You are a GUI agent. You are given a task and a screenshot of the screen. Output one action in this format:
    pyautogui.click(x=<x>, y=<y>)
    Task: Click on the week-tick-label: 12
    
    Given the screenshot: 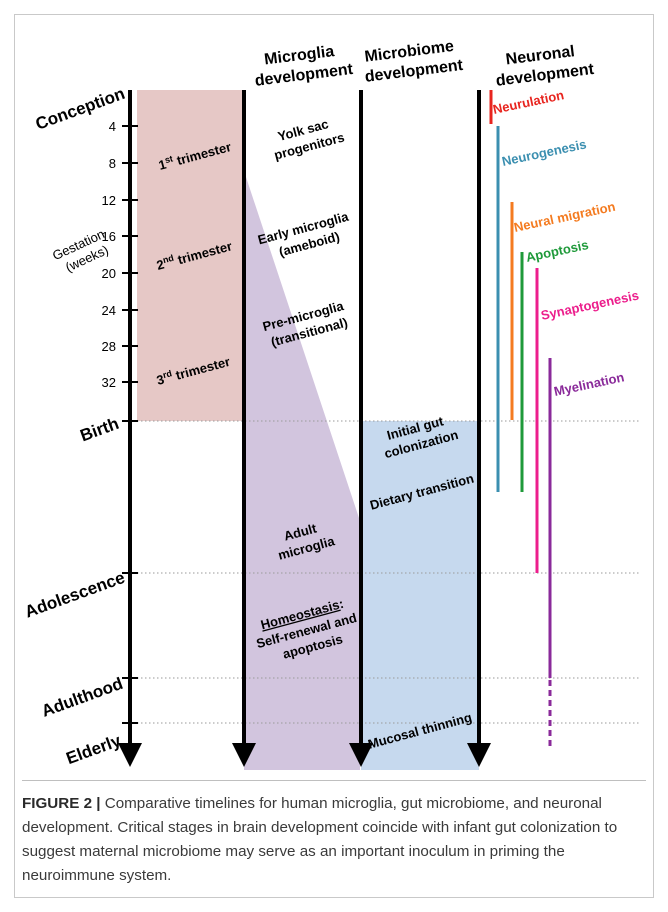 What is the action you would take?
    pyautogui.click(x=109, y=200)
    